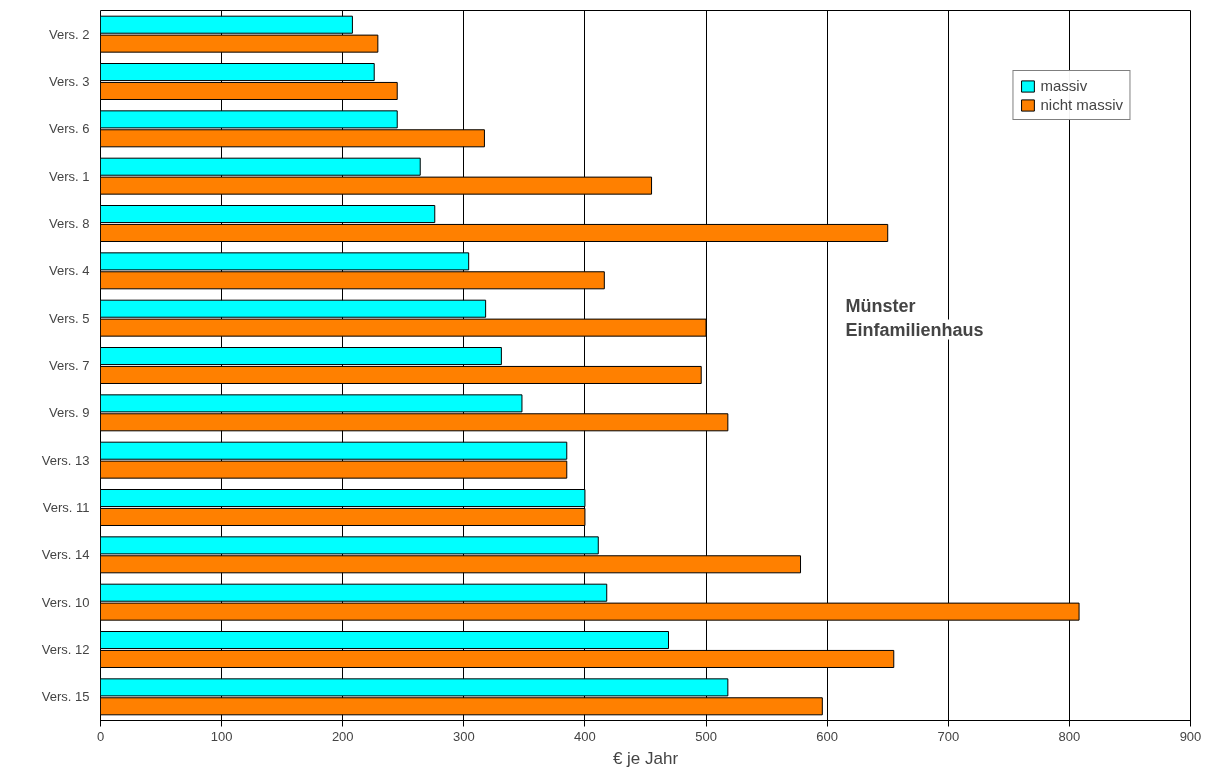  What do you see at coordinates (65, 649) in the screenshot?
I see `y-tick-label: Vers. 12` at bounding box center [65, 649].